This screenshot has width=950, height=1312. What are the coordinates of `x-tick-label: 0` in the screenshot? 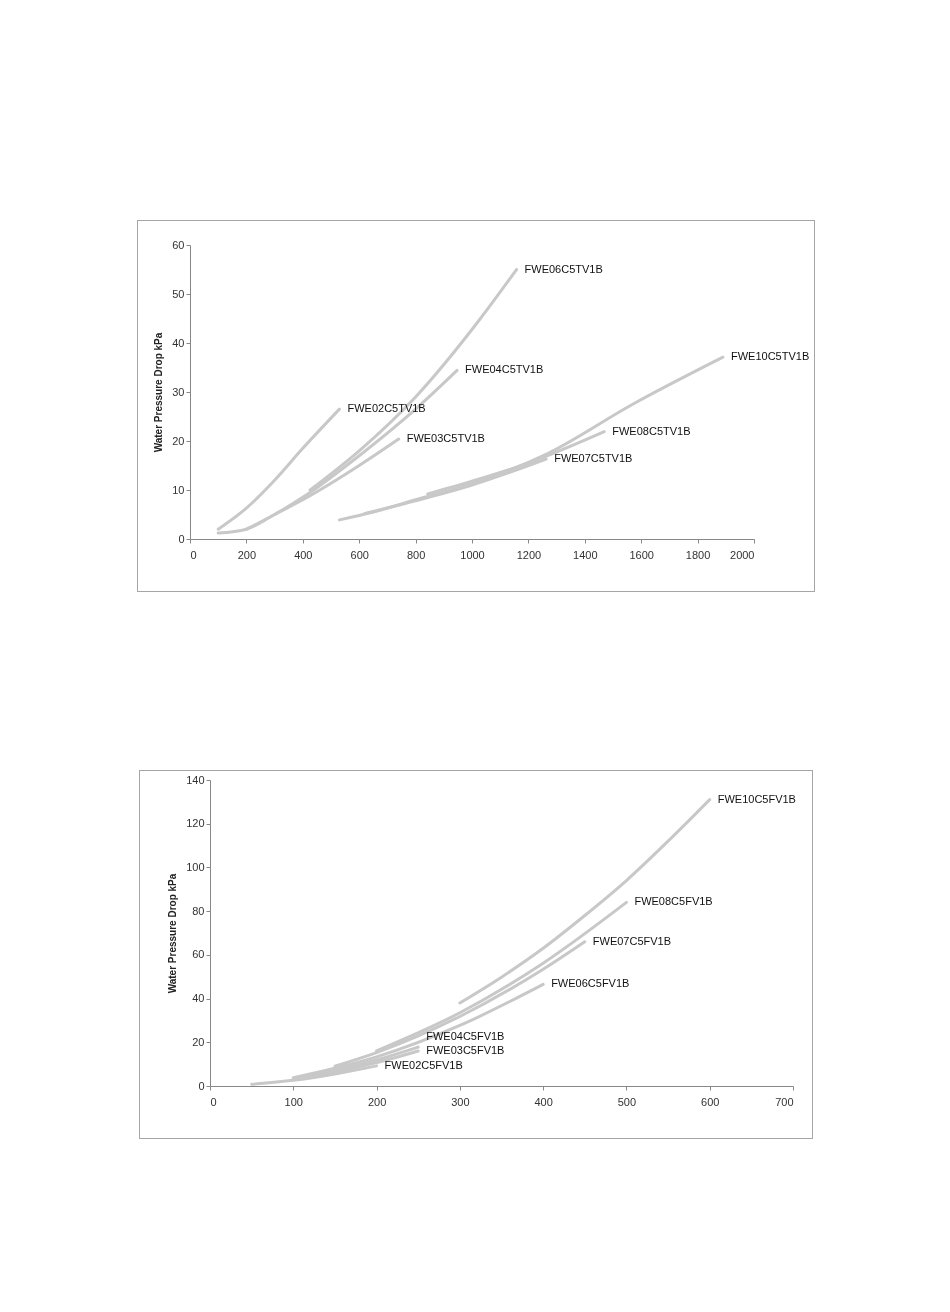 It's located at (213, 1101).